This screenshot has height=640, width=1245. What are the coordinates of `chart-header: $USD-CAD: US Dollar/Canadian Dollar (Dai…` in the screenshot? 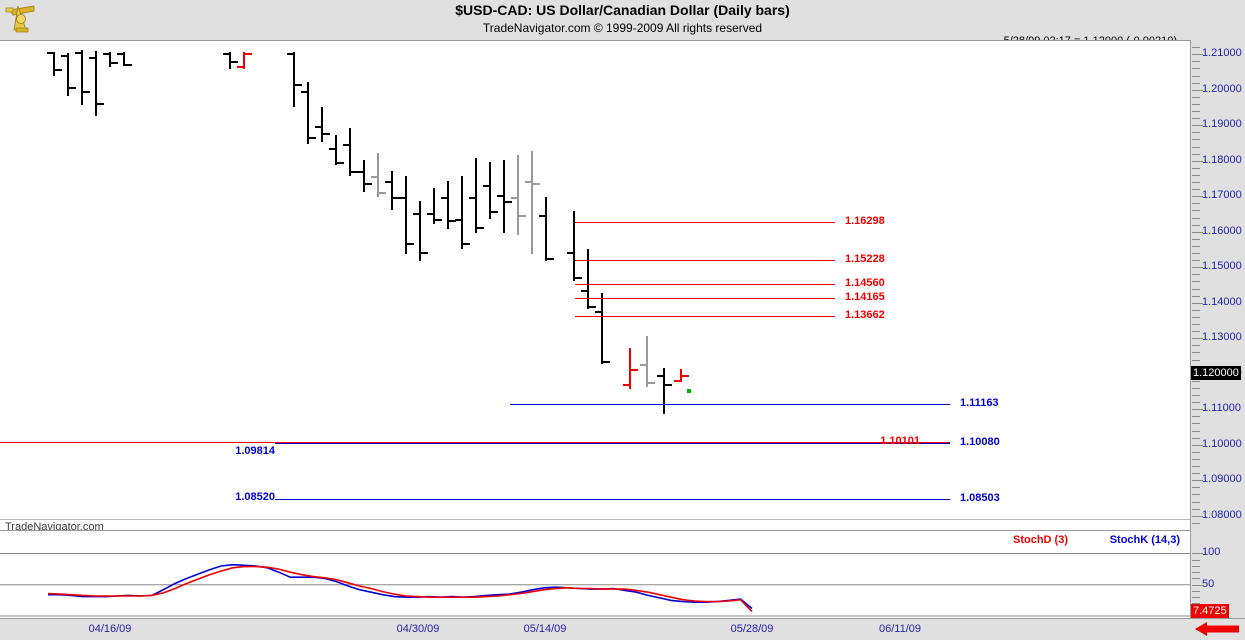 It's located at (622, 23).